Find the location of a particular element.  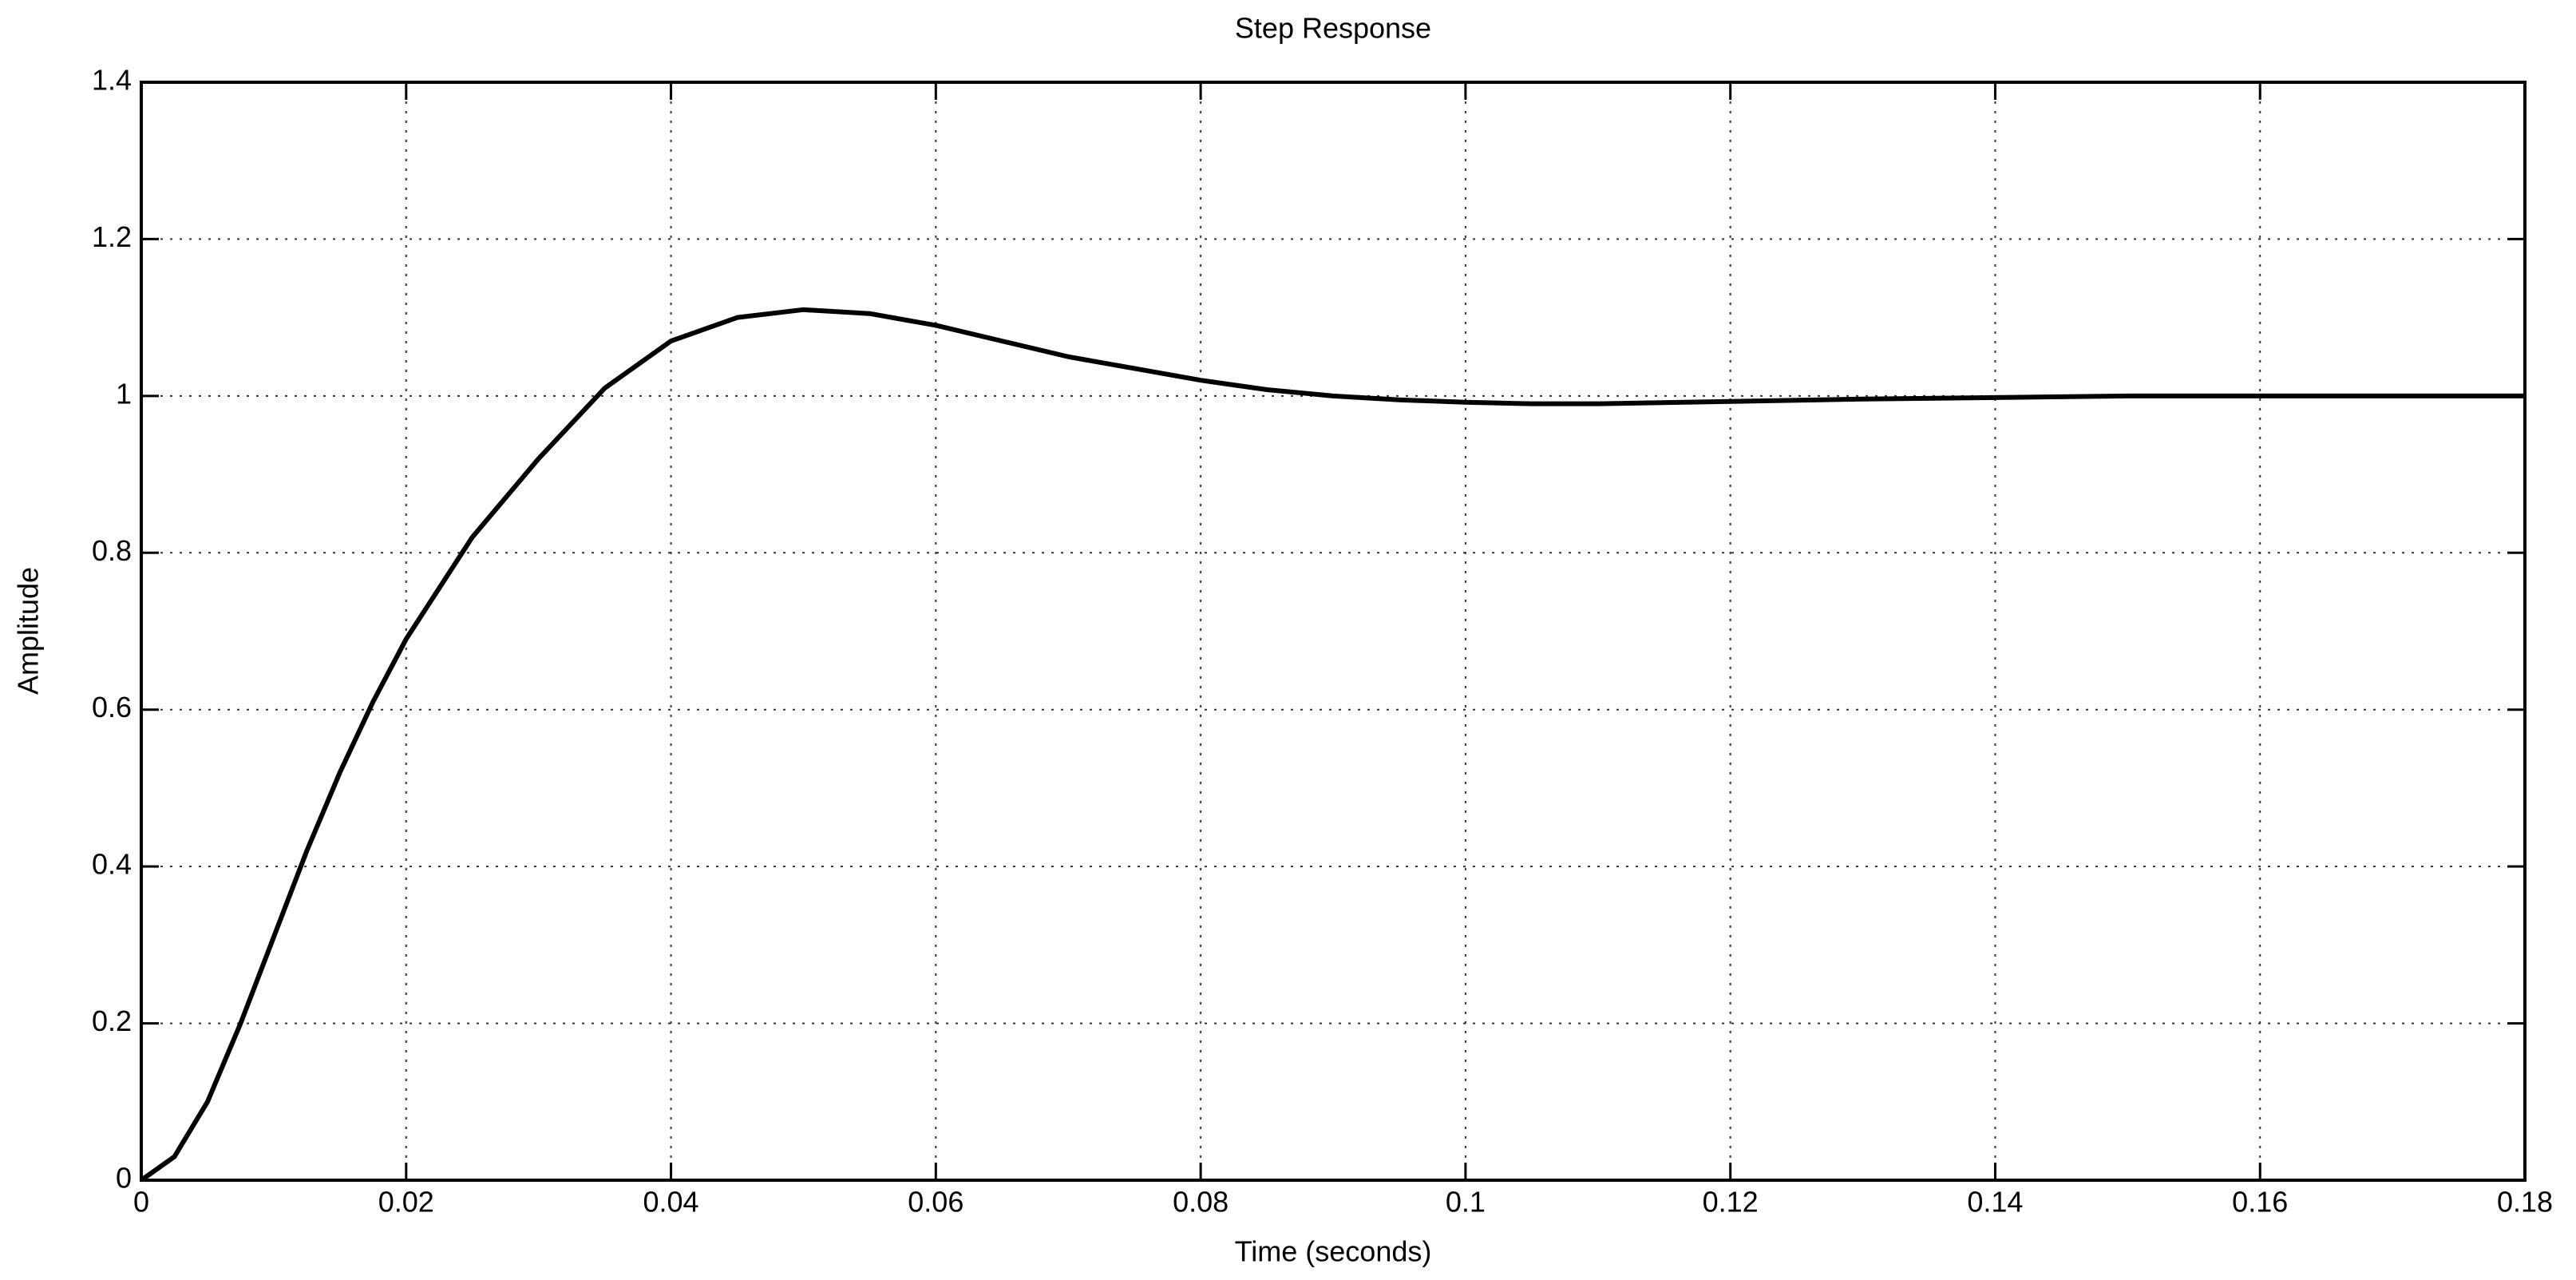

y-tick-label: 0.6 is located at coordinates (112, 707).